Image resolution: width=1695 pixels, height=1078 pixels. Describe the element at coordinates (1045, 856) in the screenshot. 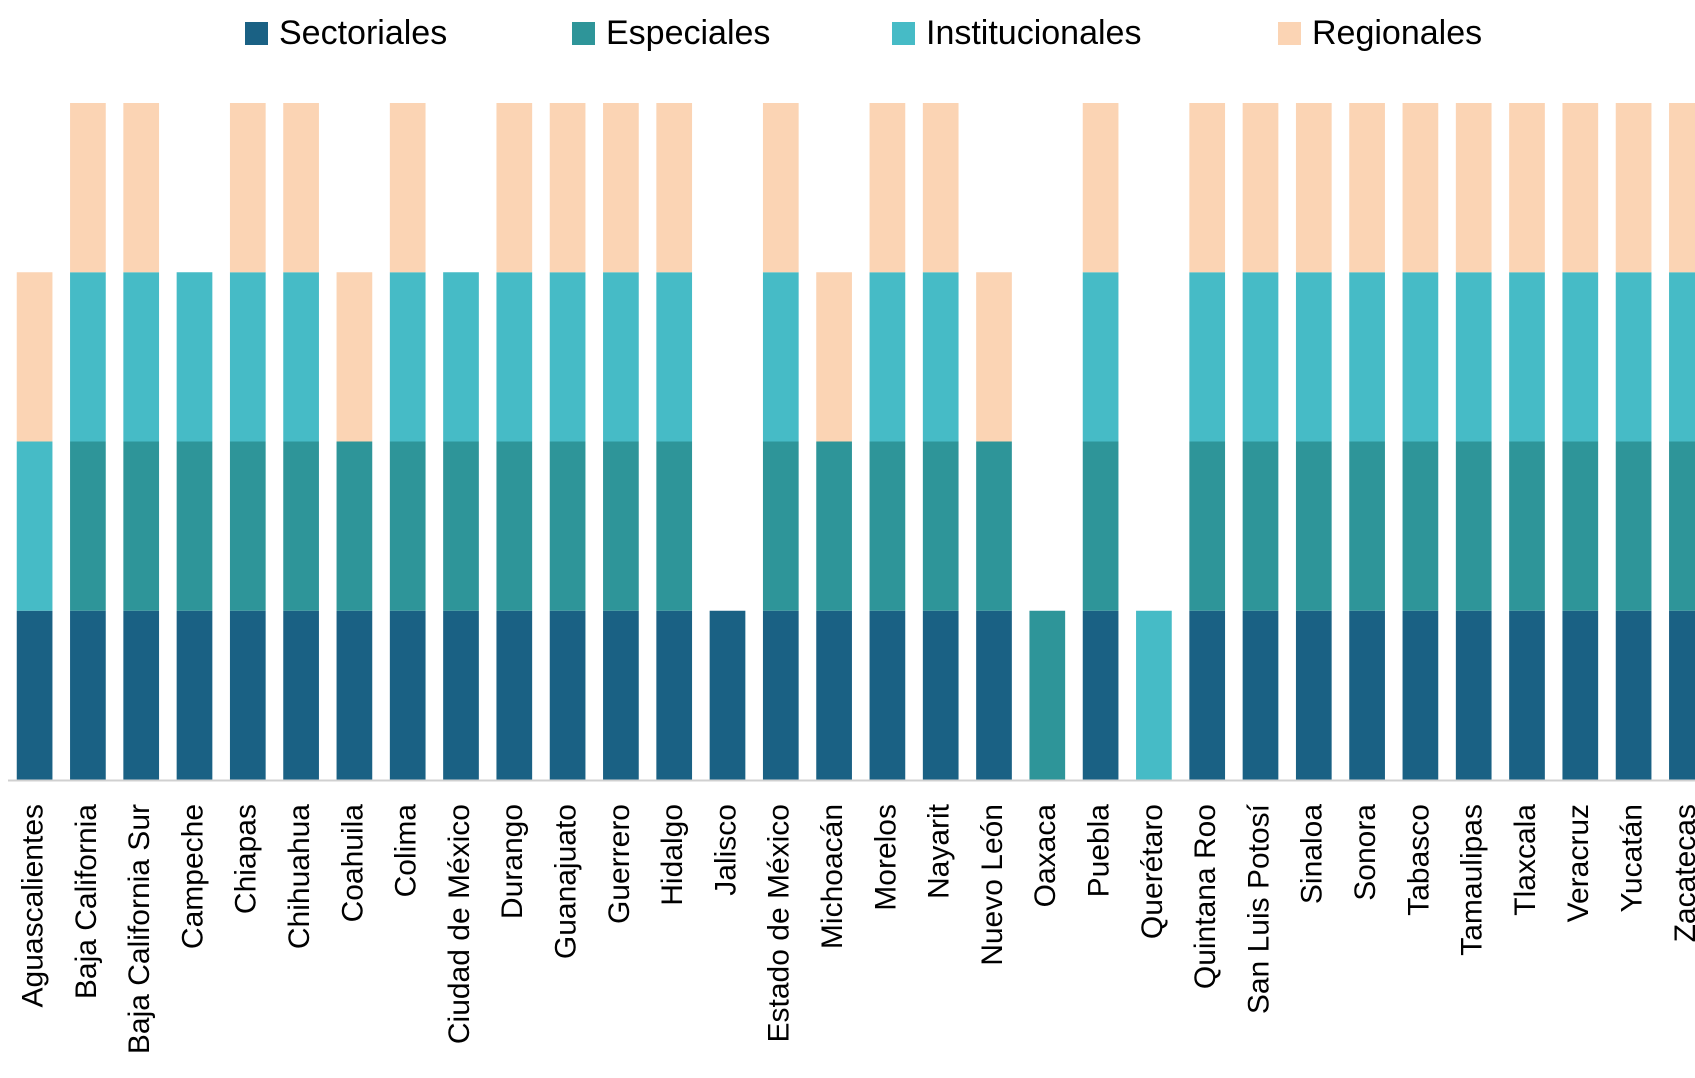

I see `x-tick-label: Oaxaca` at that location.